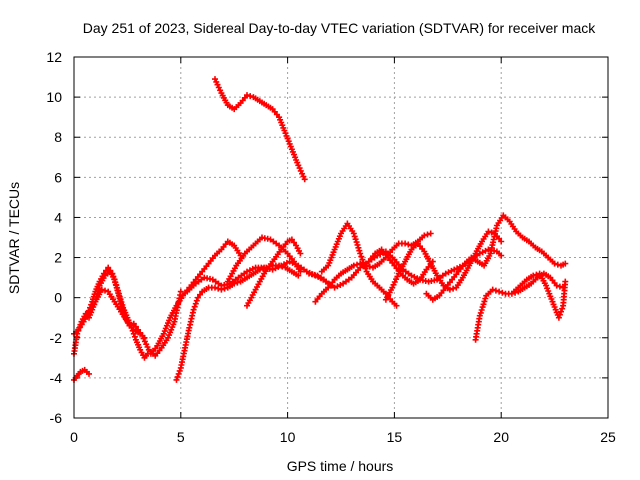 This screenshot has height=480, width=640. Describe the element at coordinates (395, 437) in the screenshot. I see `x-tick-label: 15` at that location.